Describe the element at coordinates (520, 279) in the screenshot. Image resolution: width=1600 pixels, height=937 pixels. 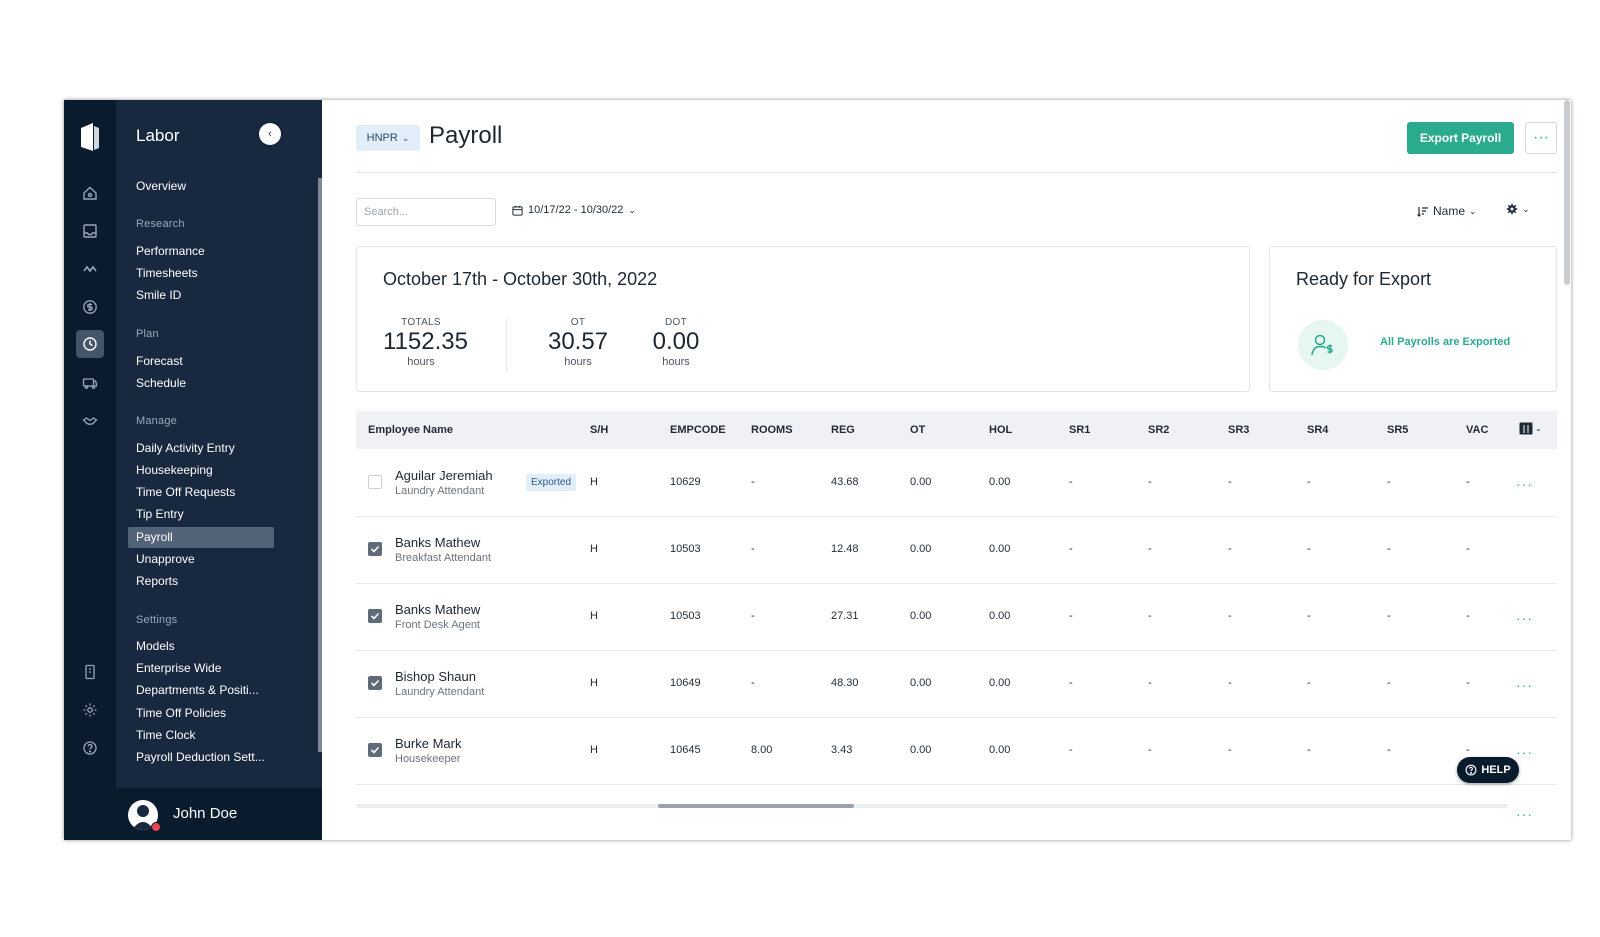
I see `summary-title: October 17th - October 30th, 2022` at that location.